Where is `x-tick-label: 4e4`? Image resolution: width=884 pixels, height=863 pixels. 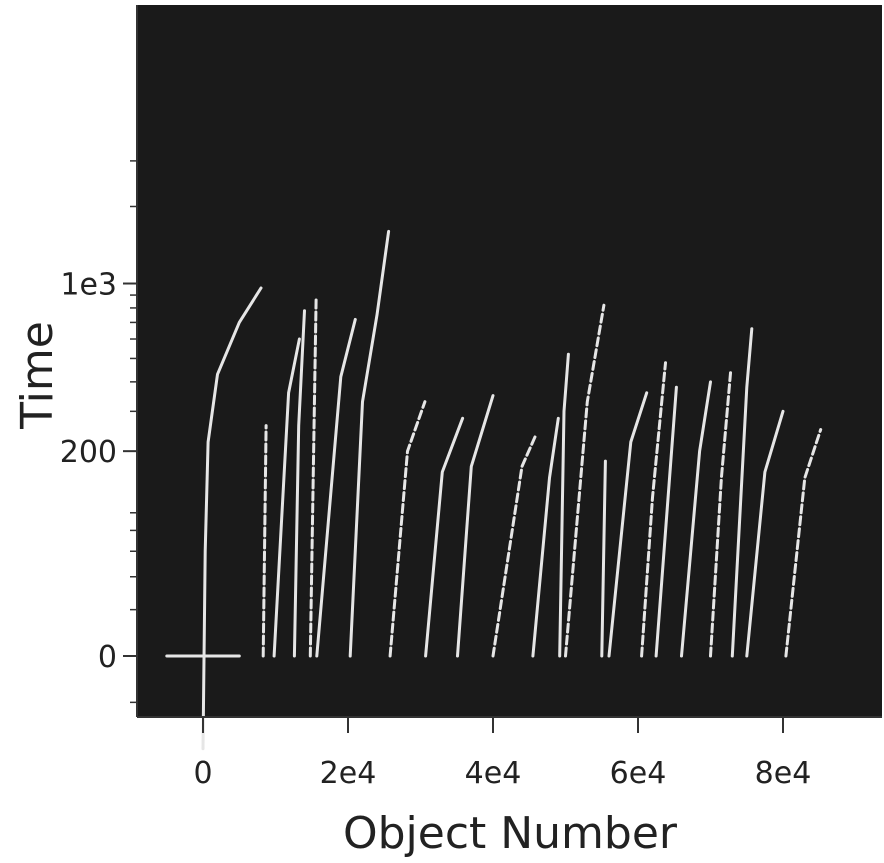
x-tick-label: 4e4 is located at coordinates (493, 773).